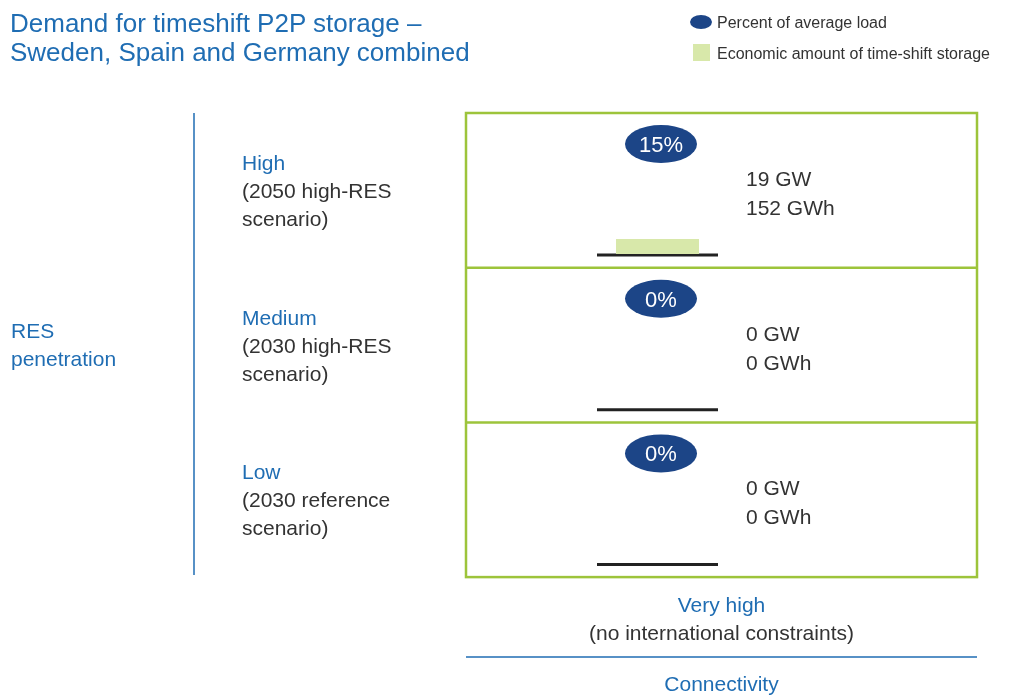 This screenshot has width=1020, height=697. Describe the element at coordinates (722, 683) in the screenshot. I see `text: Connectivity` at that location.